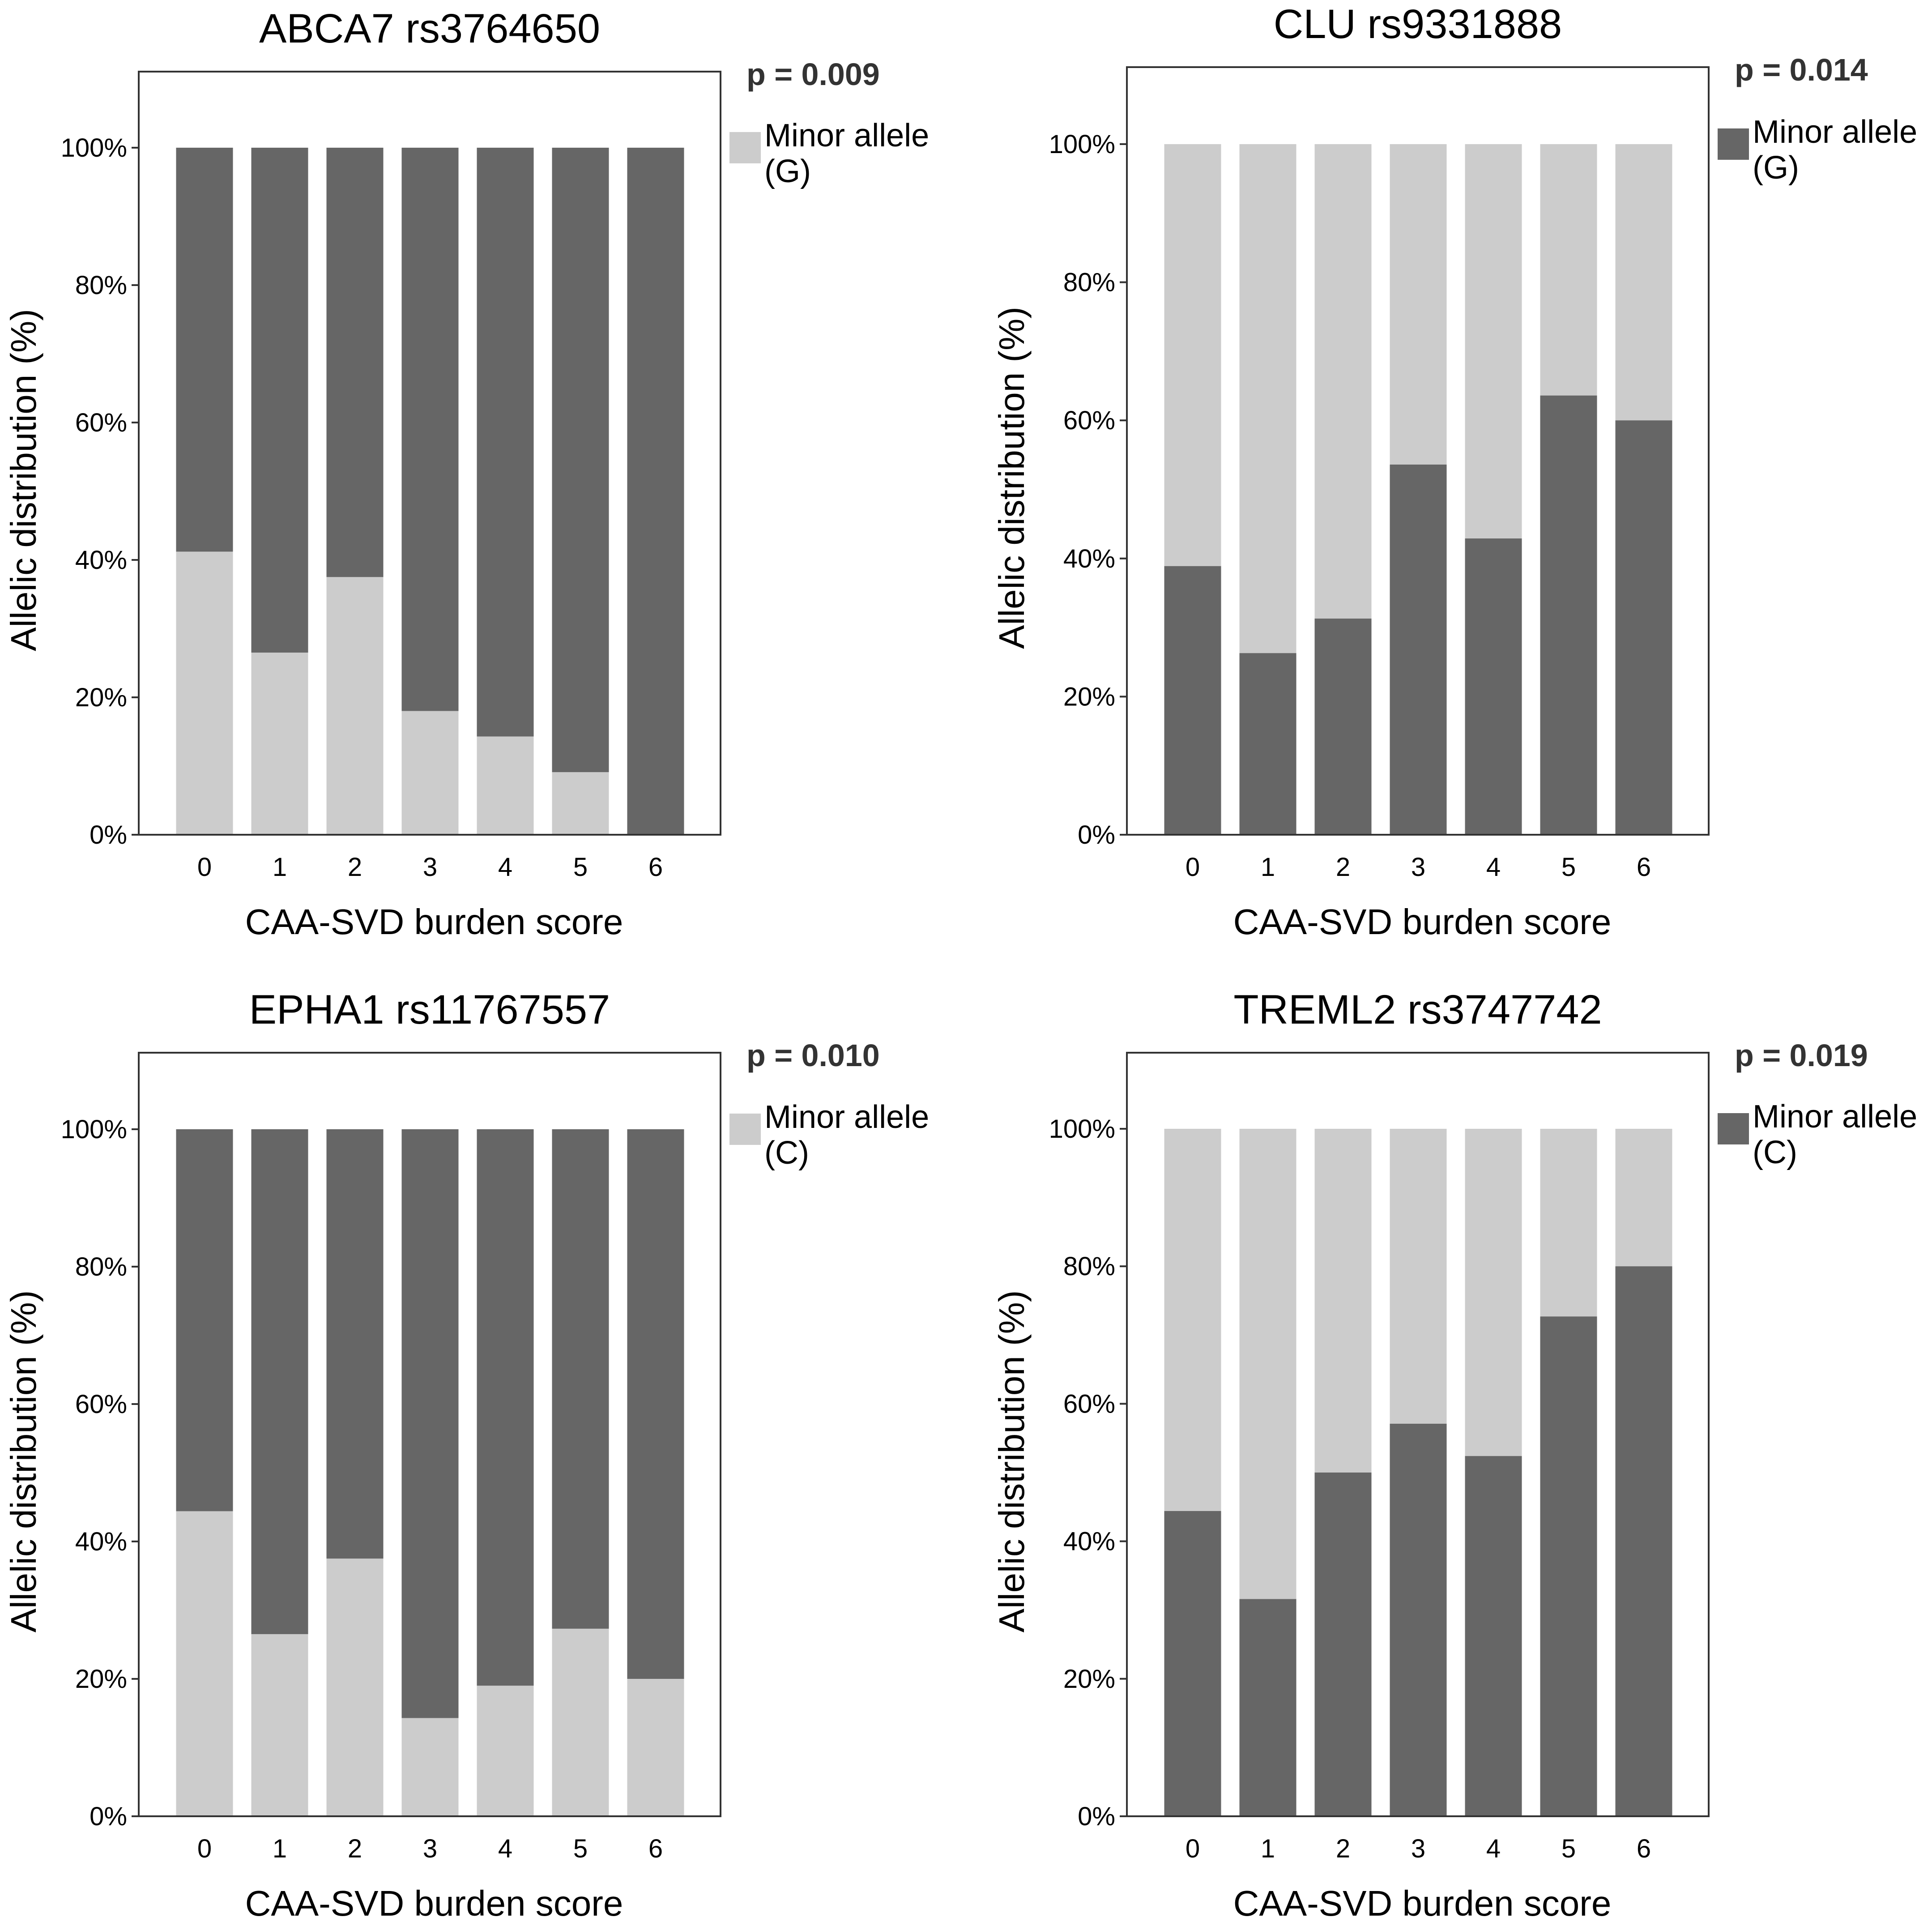 The height and width of the screenshot is (1921, 1932). Describe the element at coordinates (1493, 1848) in the screenshot. I see `chart-3-x-tick-4: 4` at that location.